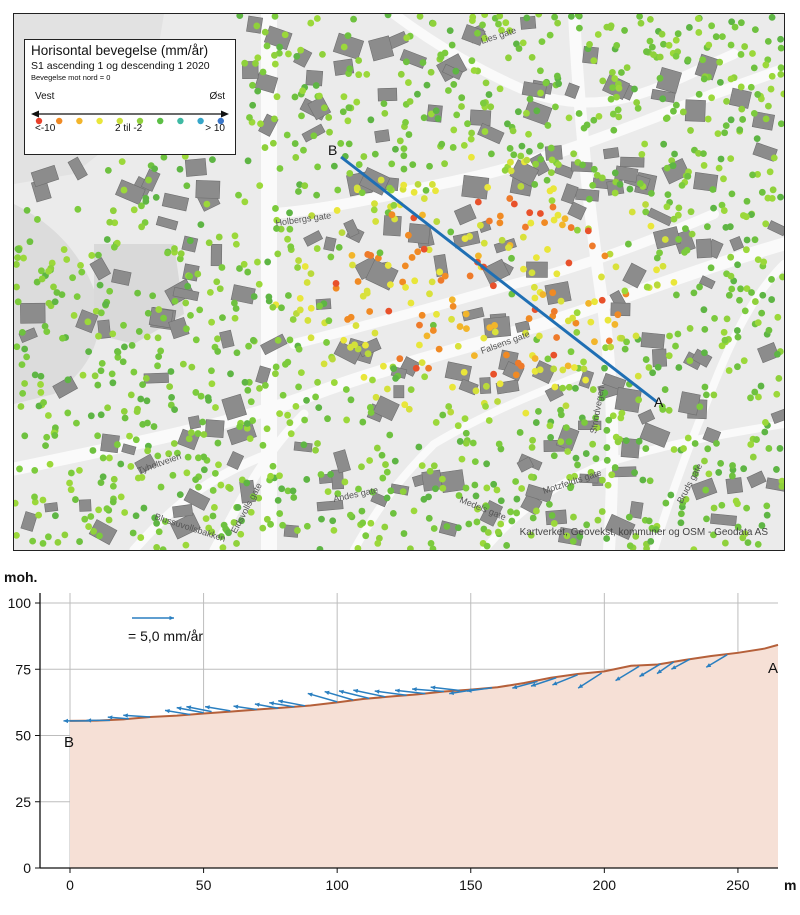 The width and height of the screenshot is (800, 915). I want to click on legend-tick-labels: <-10 2 til -2 > 10, so click(130, 130).